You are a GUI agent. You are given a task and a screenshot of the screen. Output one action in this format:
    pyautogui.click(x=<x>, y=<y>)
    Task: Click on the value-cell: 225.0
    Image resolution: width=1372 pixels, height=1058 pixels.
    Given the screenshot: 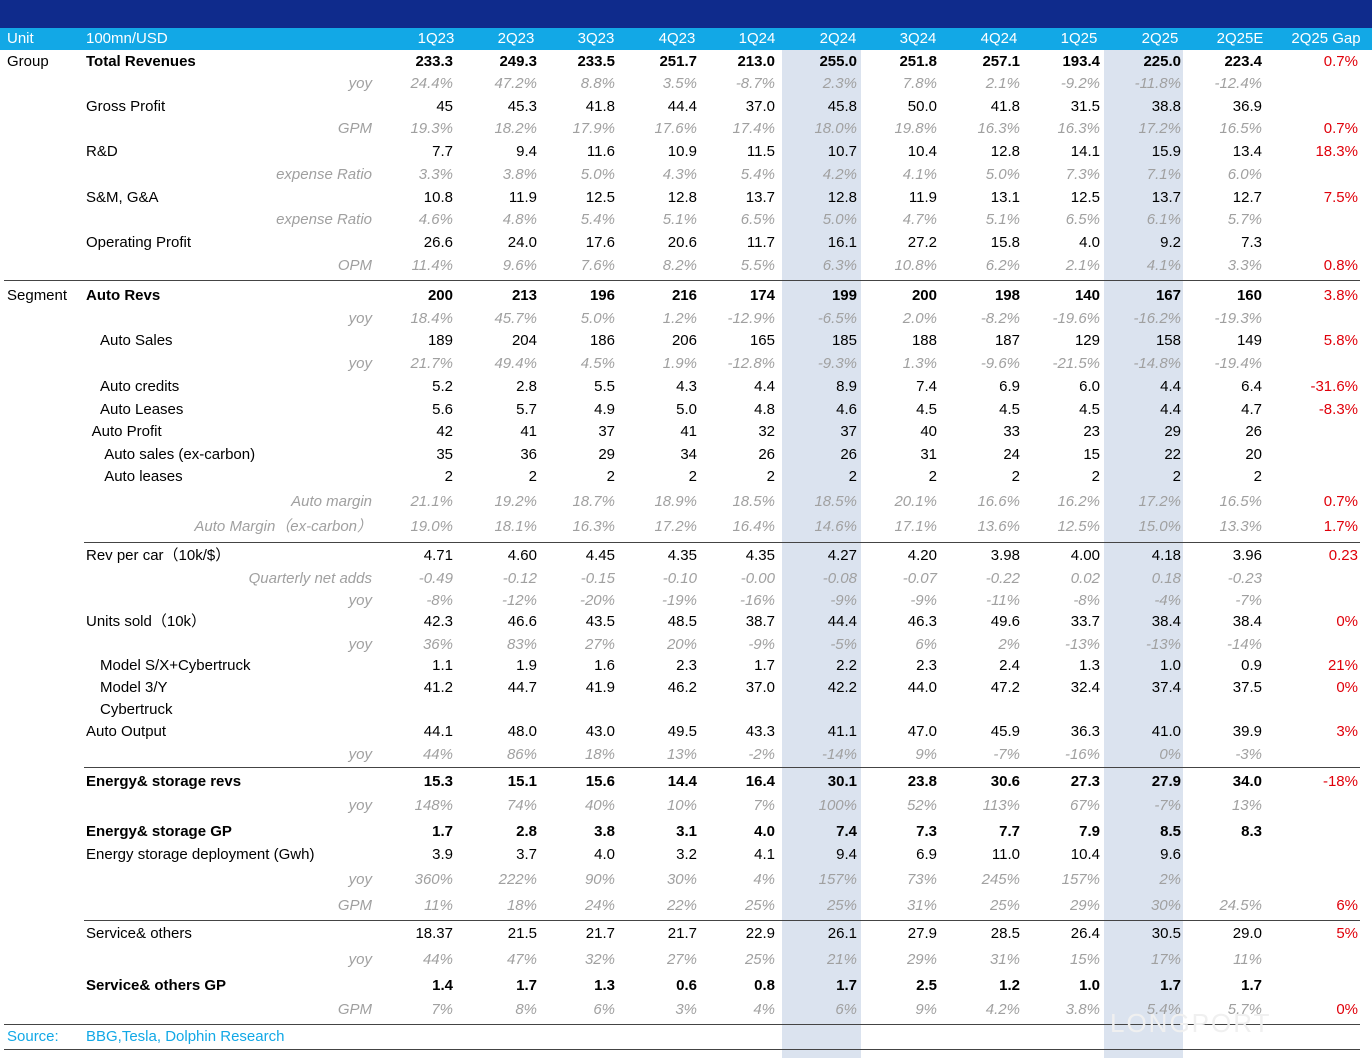 What is the action you would take?
    pyautogui.click(x=1162, y=61)
    